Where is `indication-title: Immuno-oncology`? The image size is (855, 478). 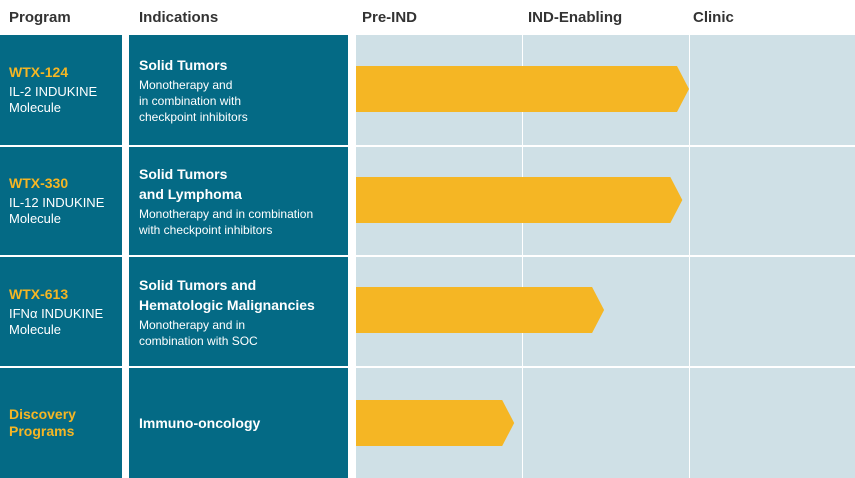 indication-title: Immuno-oncology is located at coordinates (200, 423).